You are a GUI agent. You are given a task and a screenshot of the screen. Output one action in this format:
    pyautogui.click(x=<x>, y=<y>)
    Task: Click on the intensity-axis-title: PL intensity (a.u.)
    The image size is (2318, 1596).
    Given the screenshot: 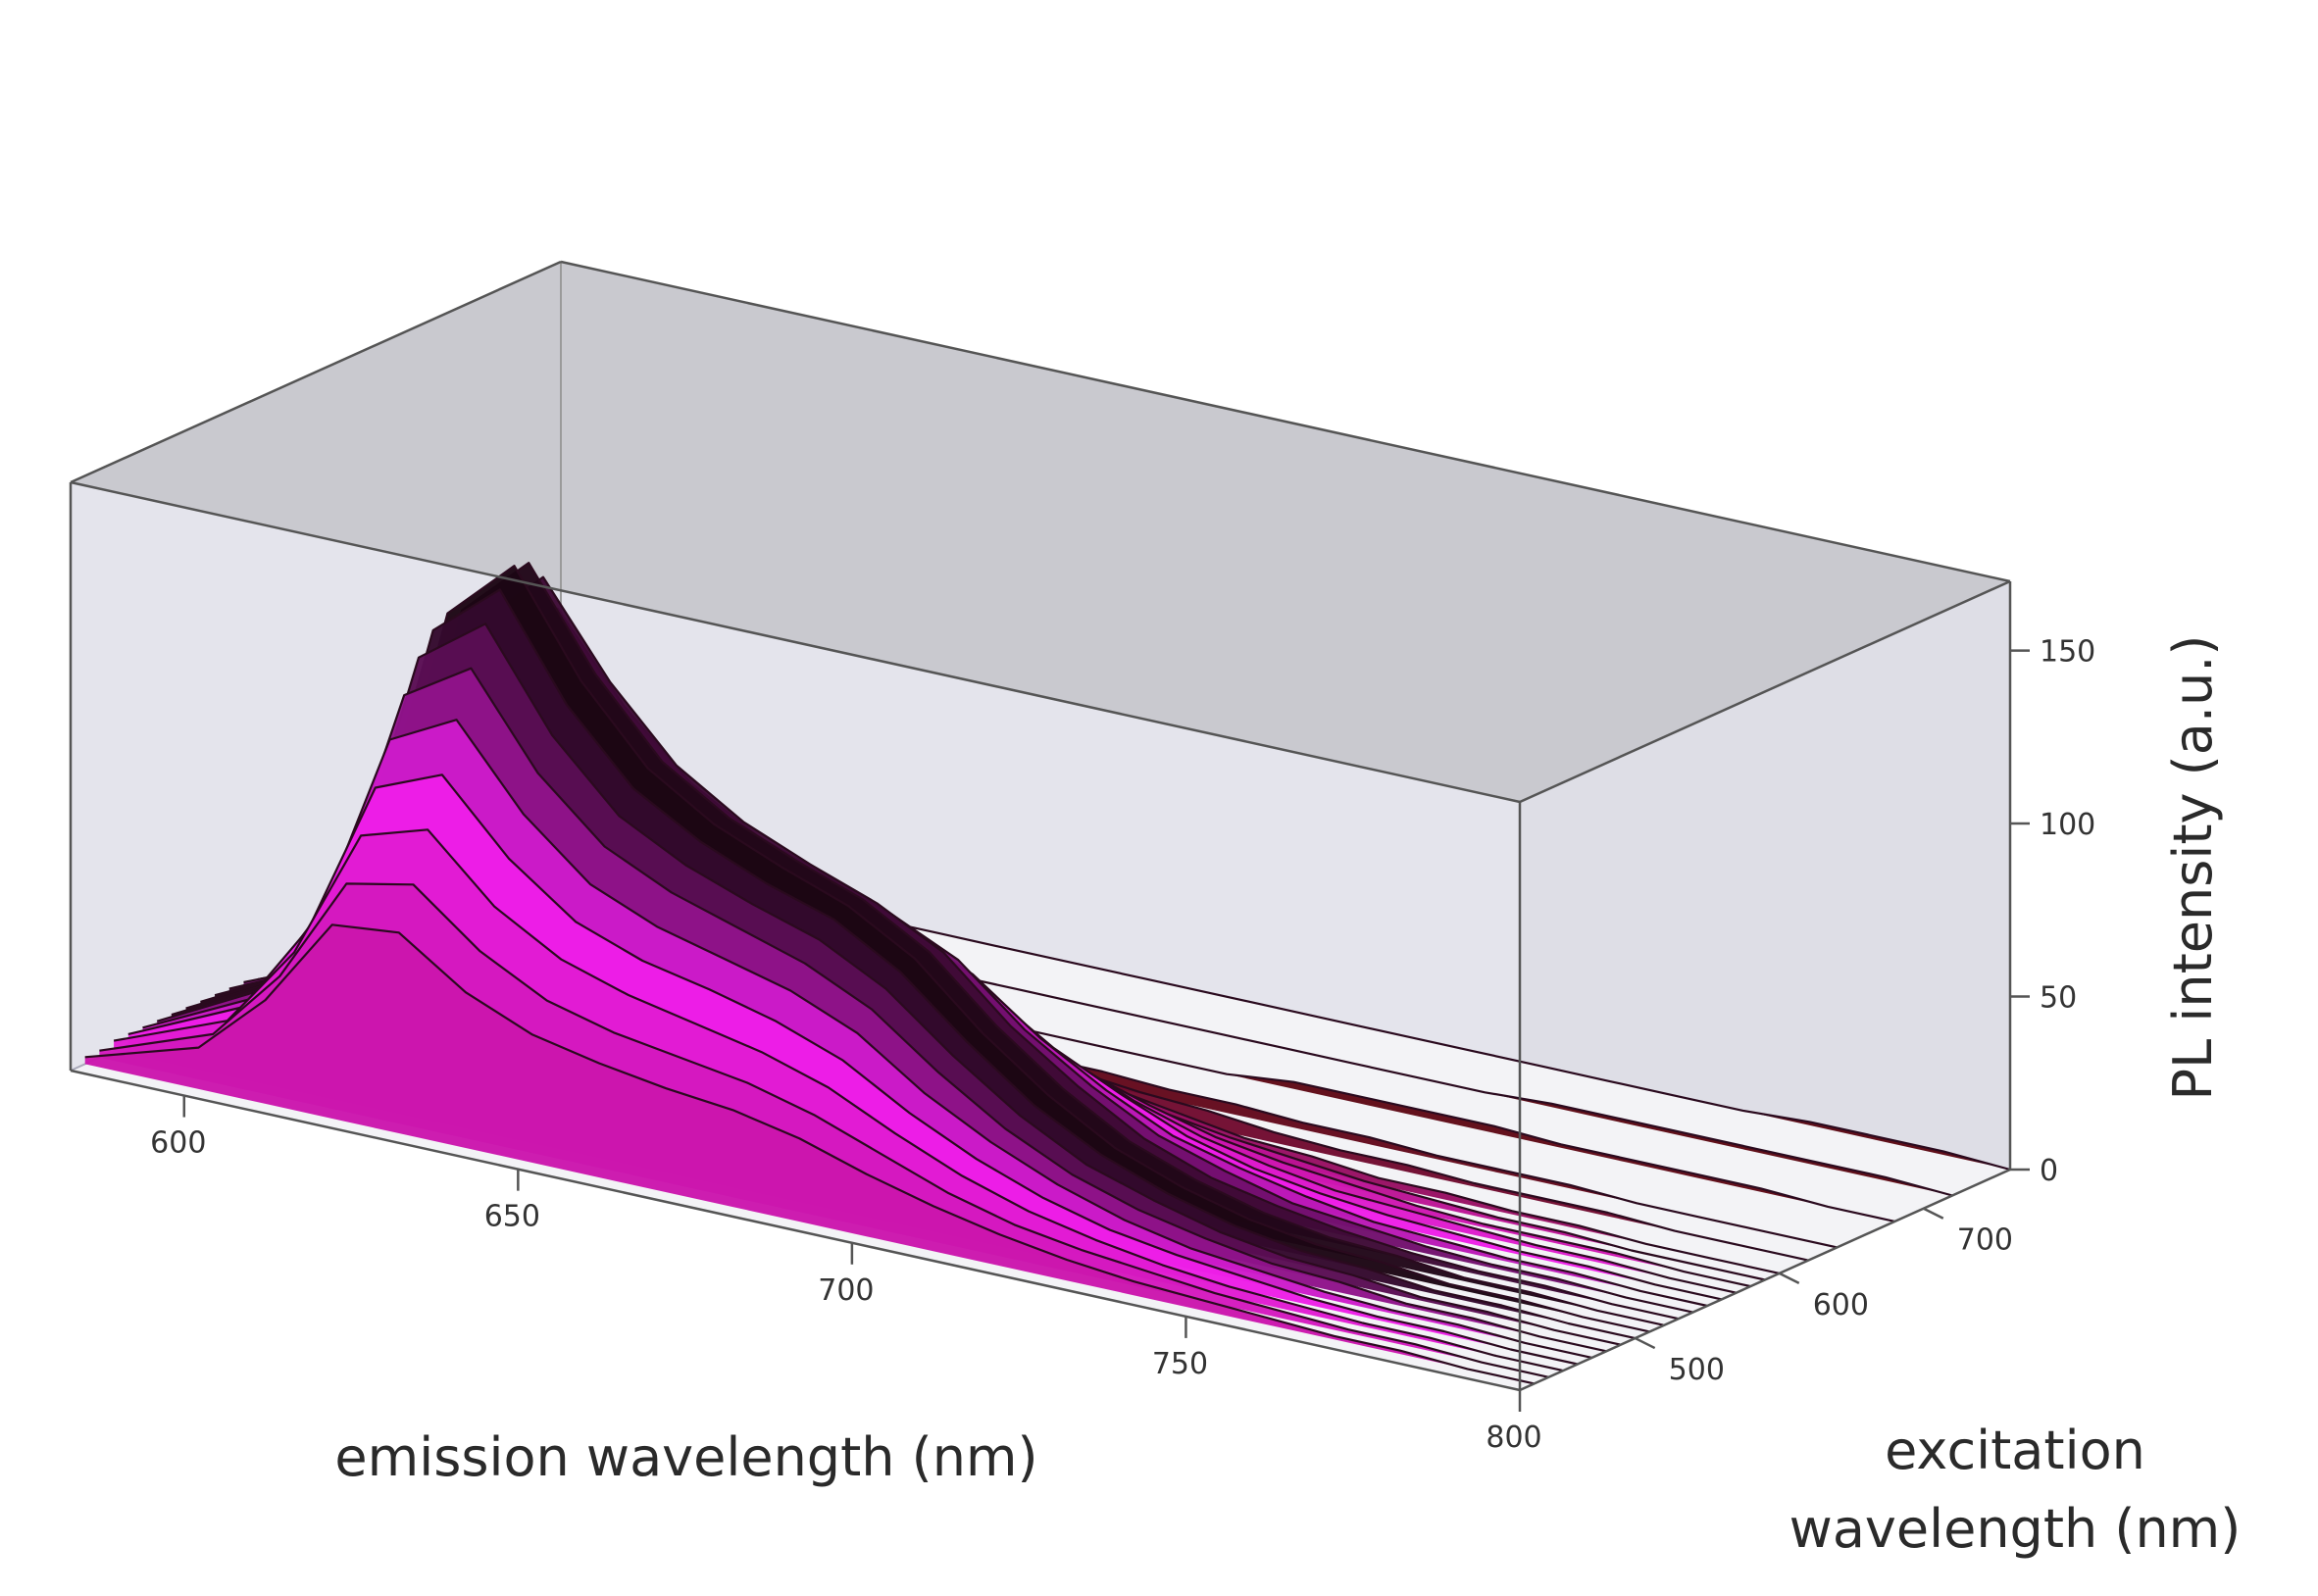 What is the action you would take?
    pyautogui.click(x=2193, y=868)
    